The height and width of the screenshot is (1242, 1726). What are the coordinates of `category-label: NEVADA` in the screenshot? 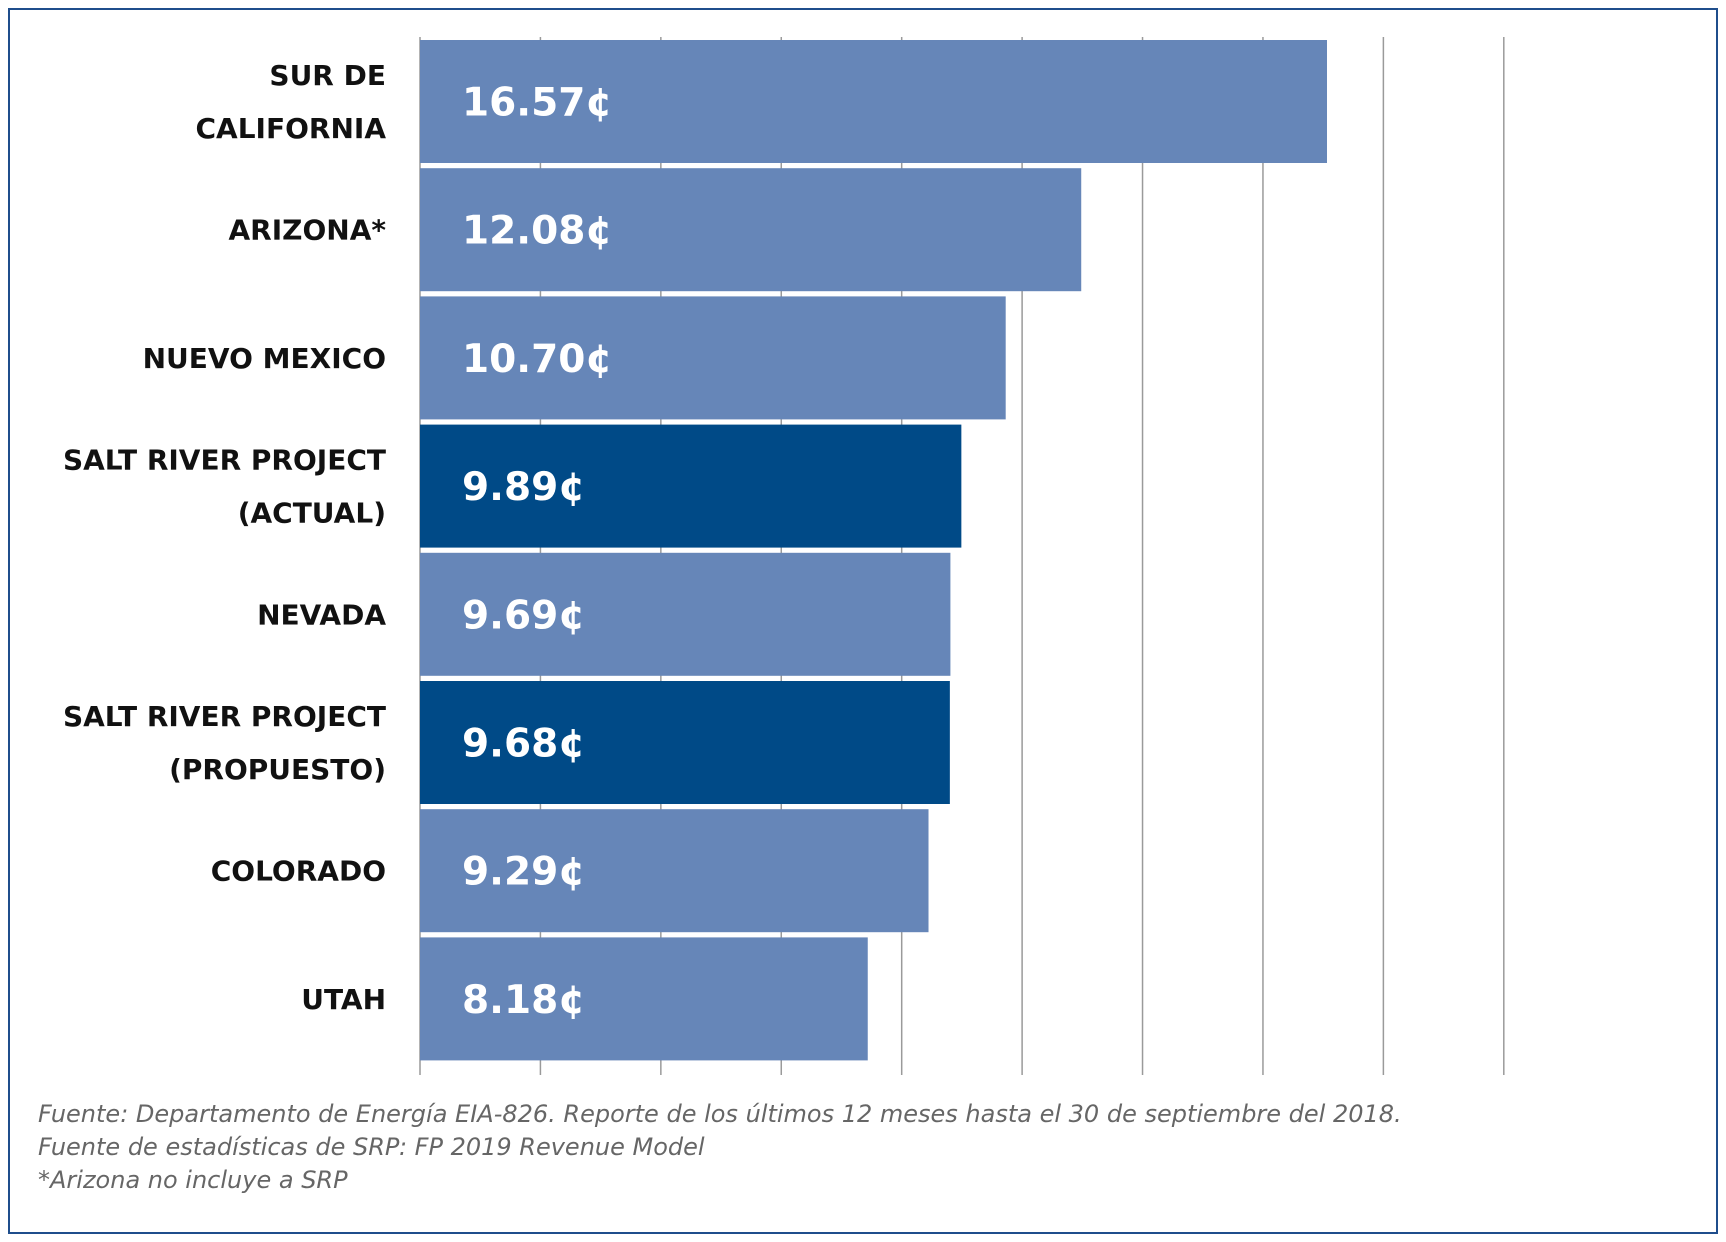 It's located at (321, 614).